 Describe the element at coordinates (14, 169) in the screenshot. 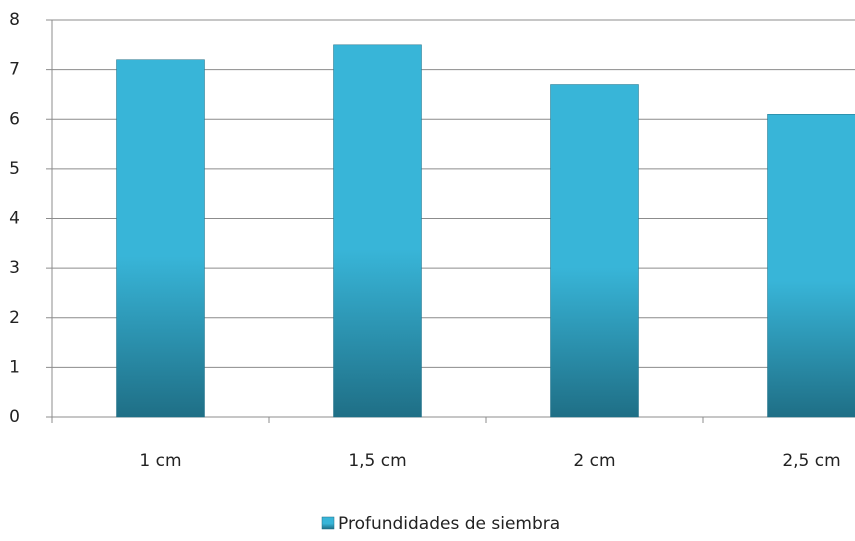

I see `y-tick-label: 5` at that location.